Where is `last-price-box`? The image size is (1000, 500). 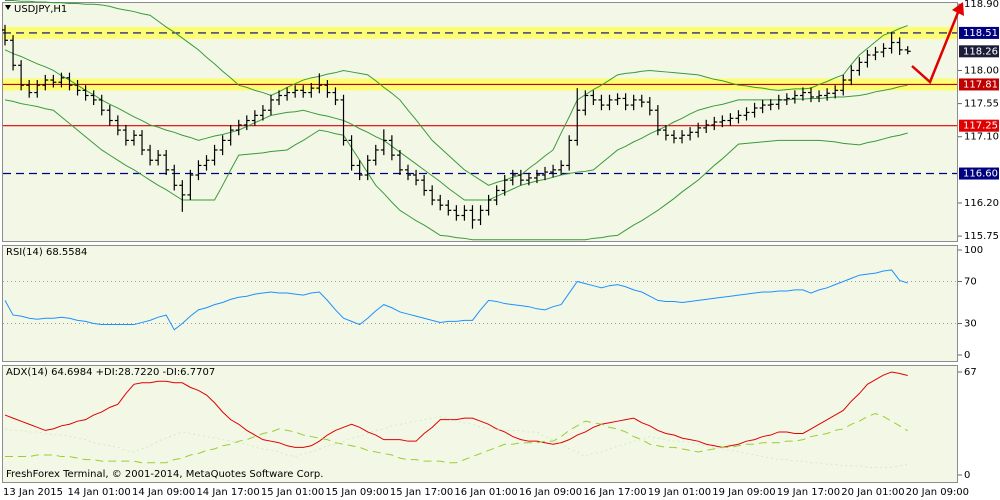 last-price-box is located at coordinates (979, 51).